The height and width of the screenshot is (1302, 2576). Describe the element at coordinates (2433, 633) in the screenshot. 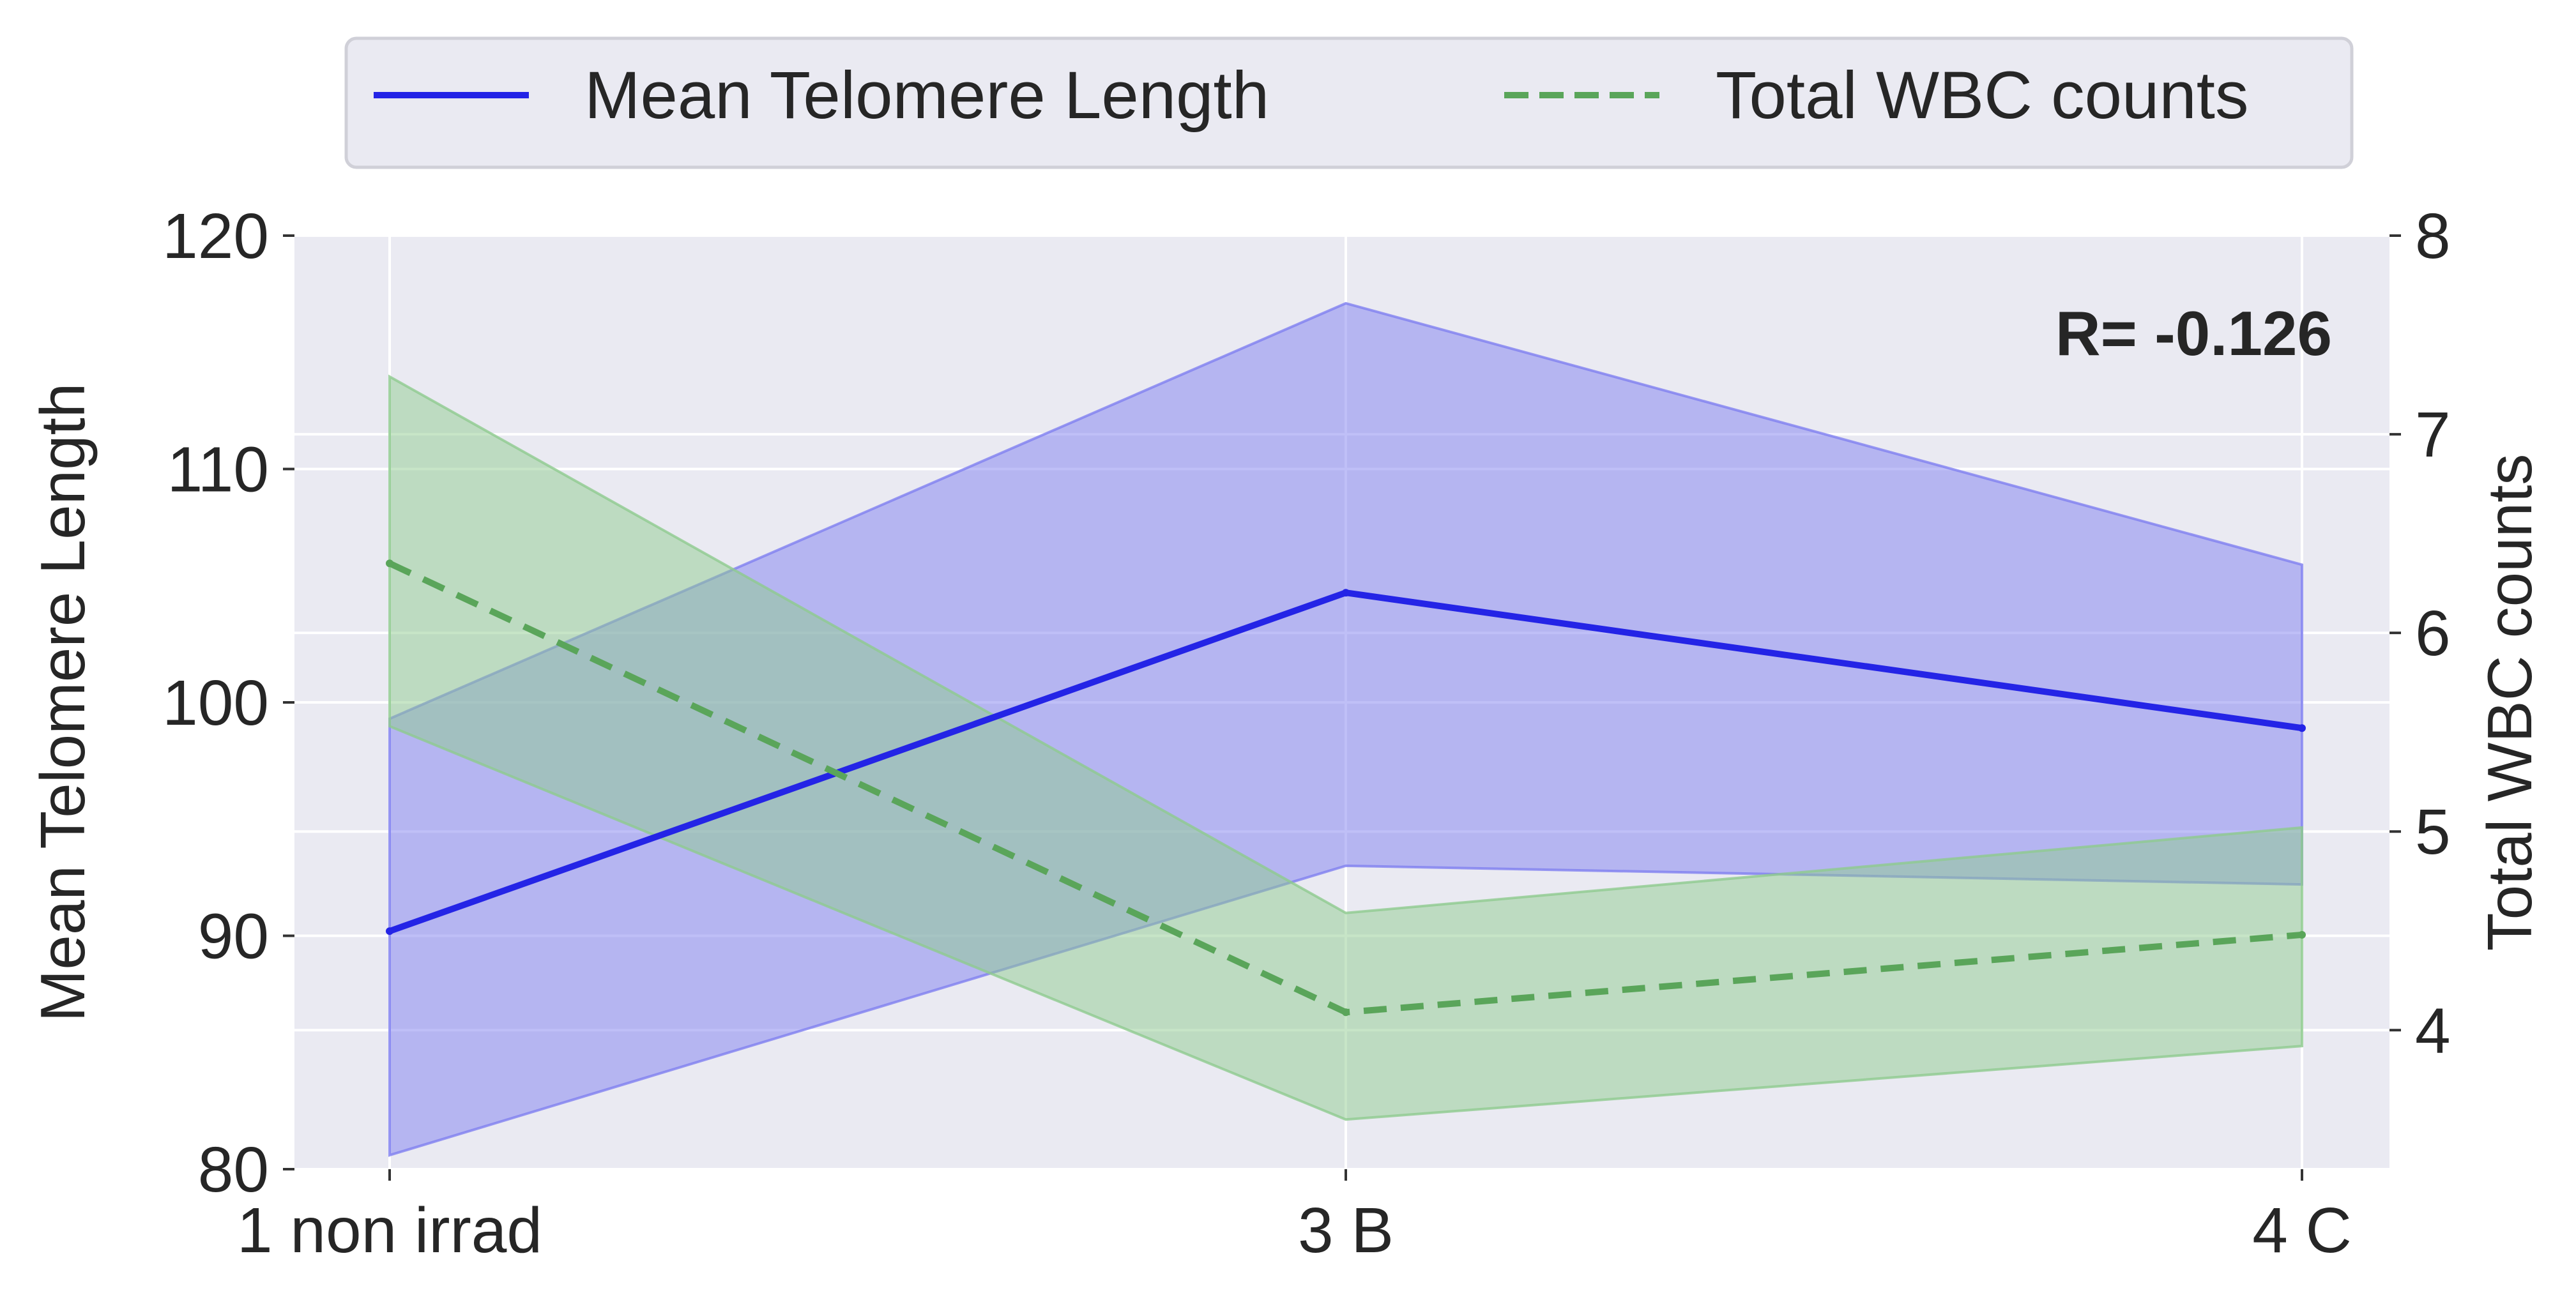

I see `right-tick-label: 6` at that location.